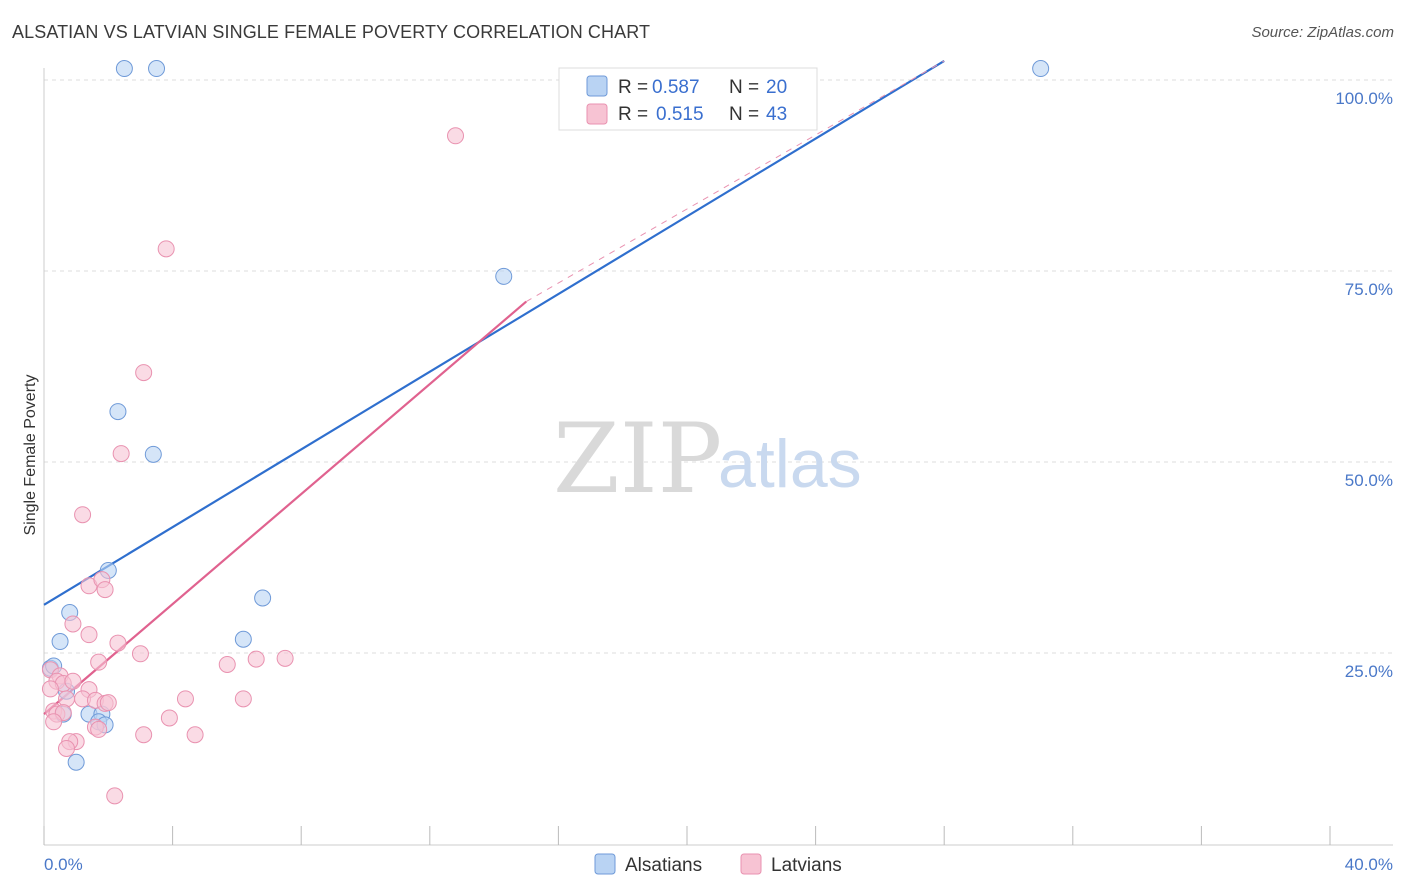 The height and width of the screenshot is (892, 1406). What do you see at coordinates (1364, 385) in the screenshot?
I see `y-tick-labels: 25.0% 50.0% 75.0% 100.0%` at bounding box center [1364, 385].